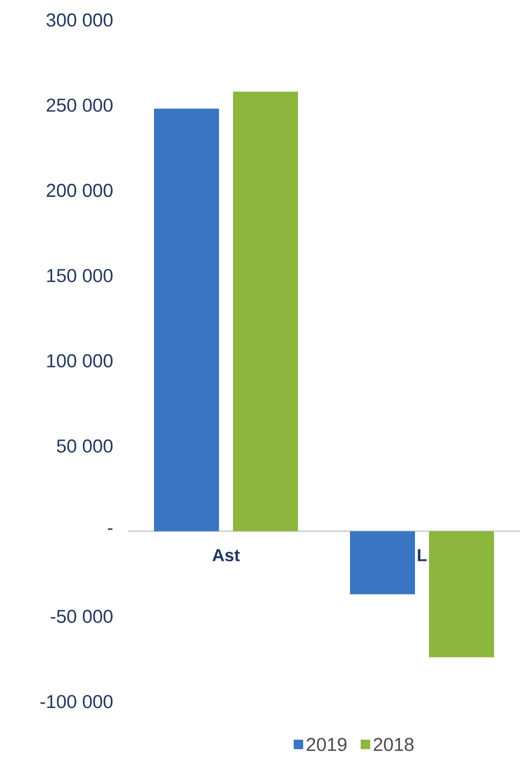 Image resolution: width=520 pixels, height=763 pixels. I want to click on y-tick-label: 250 000, so click(79, 105).